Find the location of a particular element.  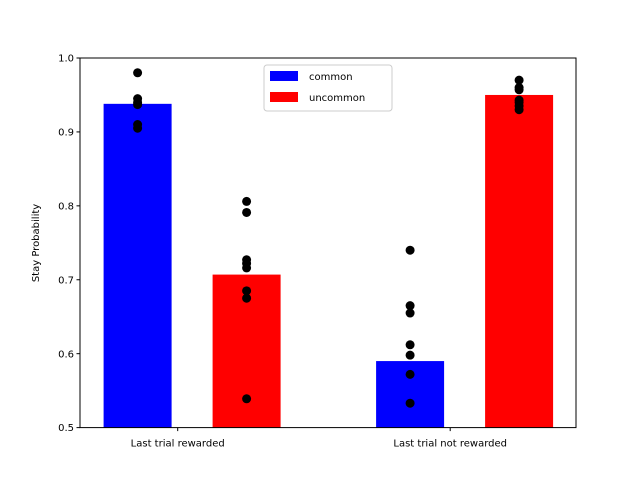

legend-swatch-common is located at coordinates (284, 76).